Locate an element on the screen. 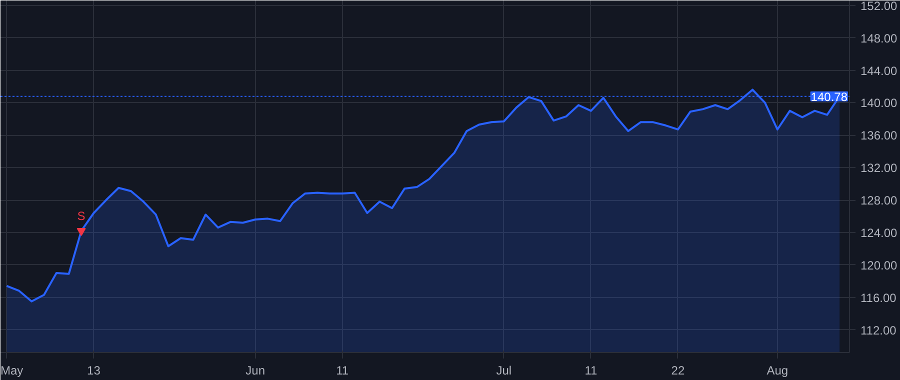 The height and width of the screenshot is (380, 900). x-tick-label: 13 is located at coordinates (94, 371).